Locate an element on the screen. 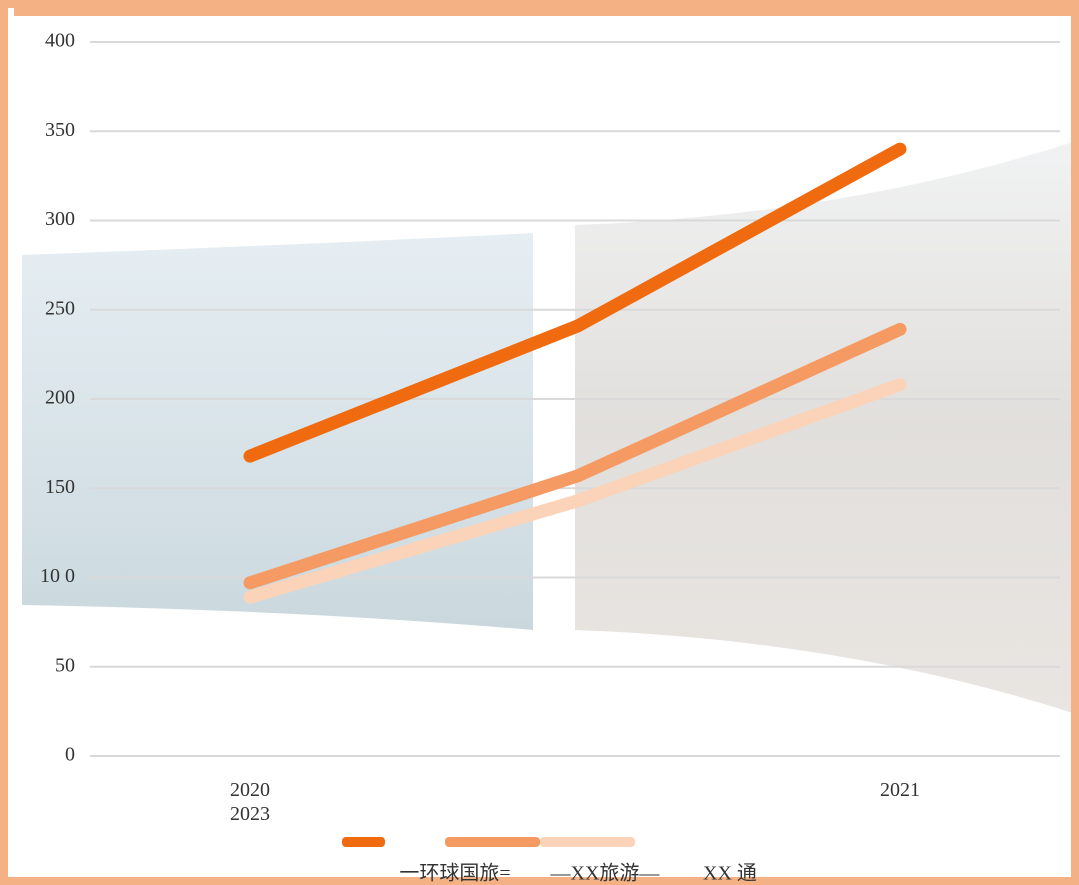 The width and height of the screenshot is (1079, 885). legend-label: —XX旅游— is located at coordinates (605, 873).